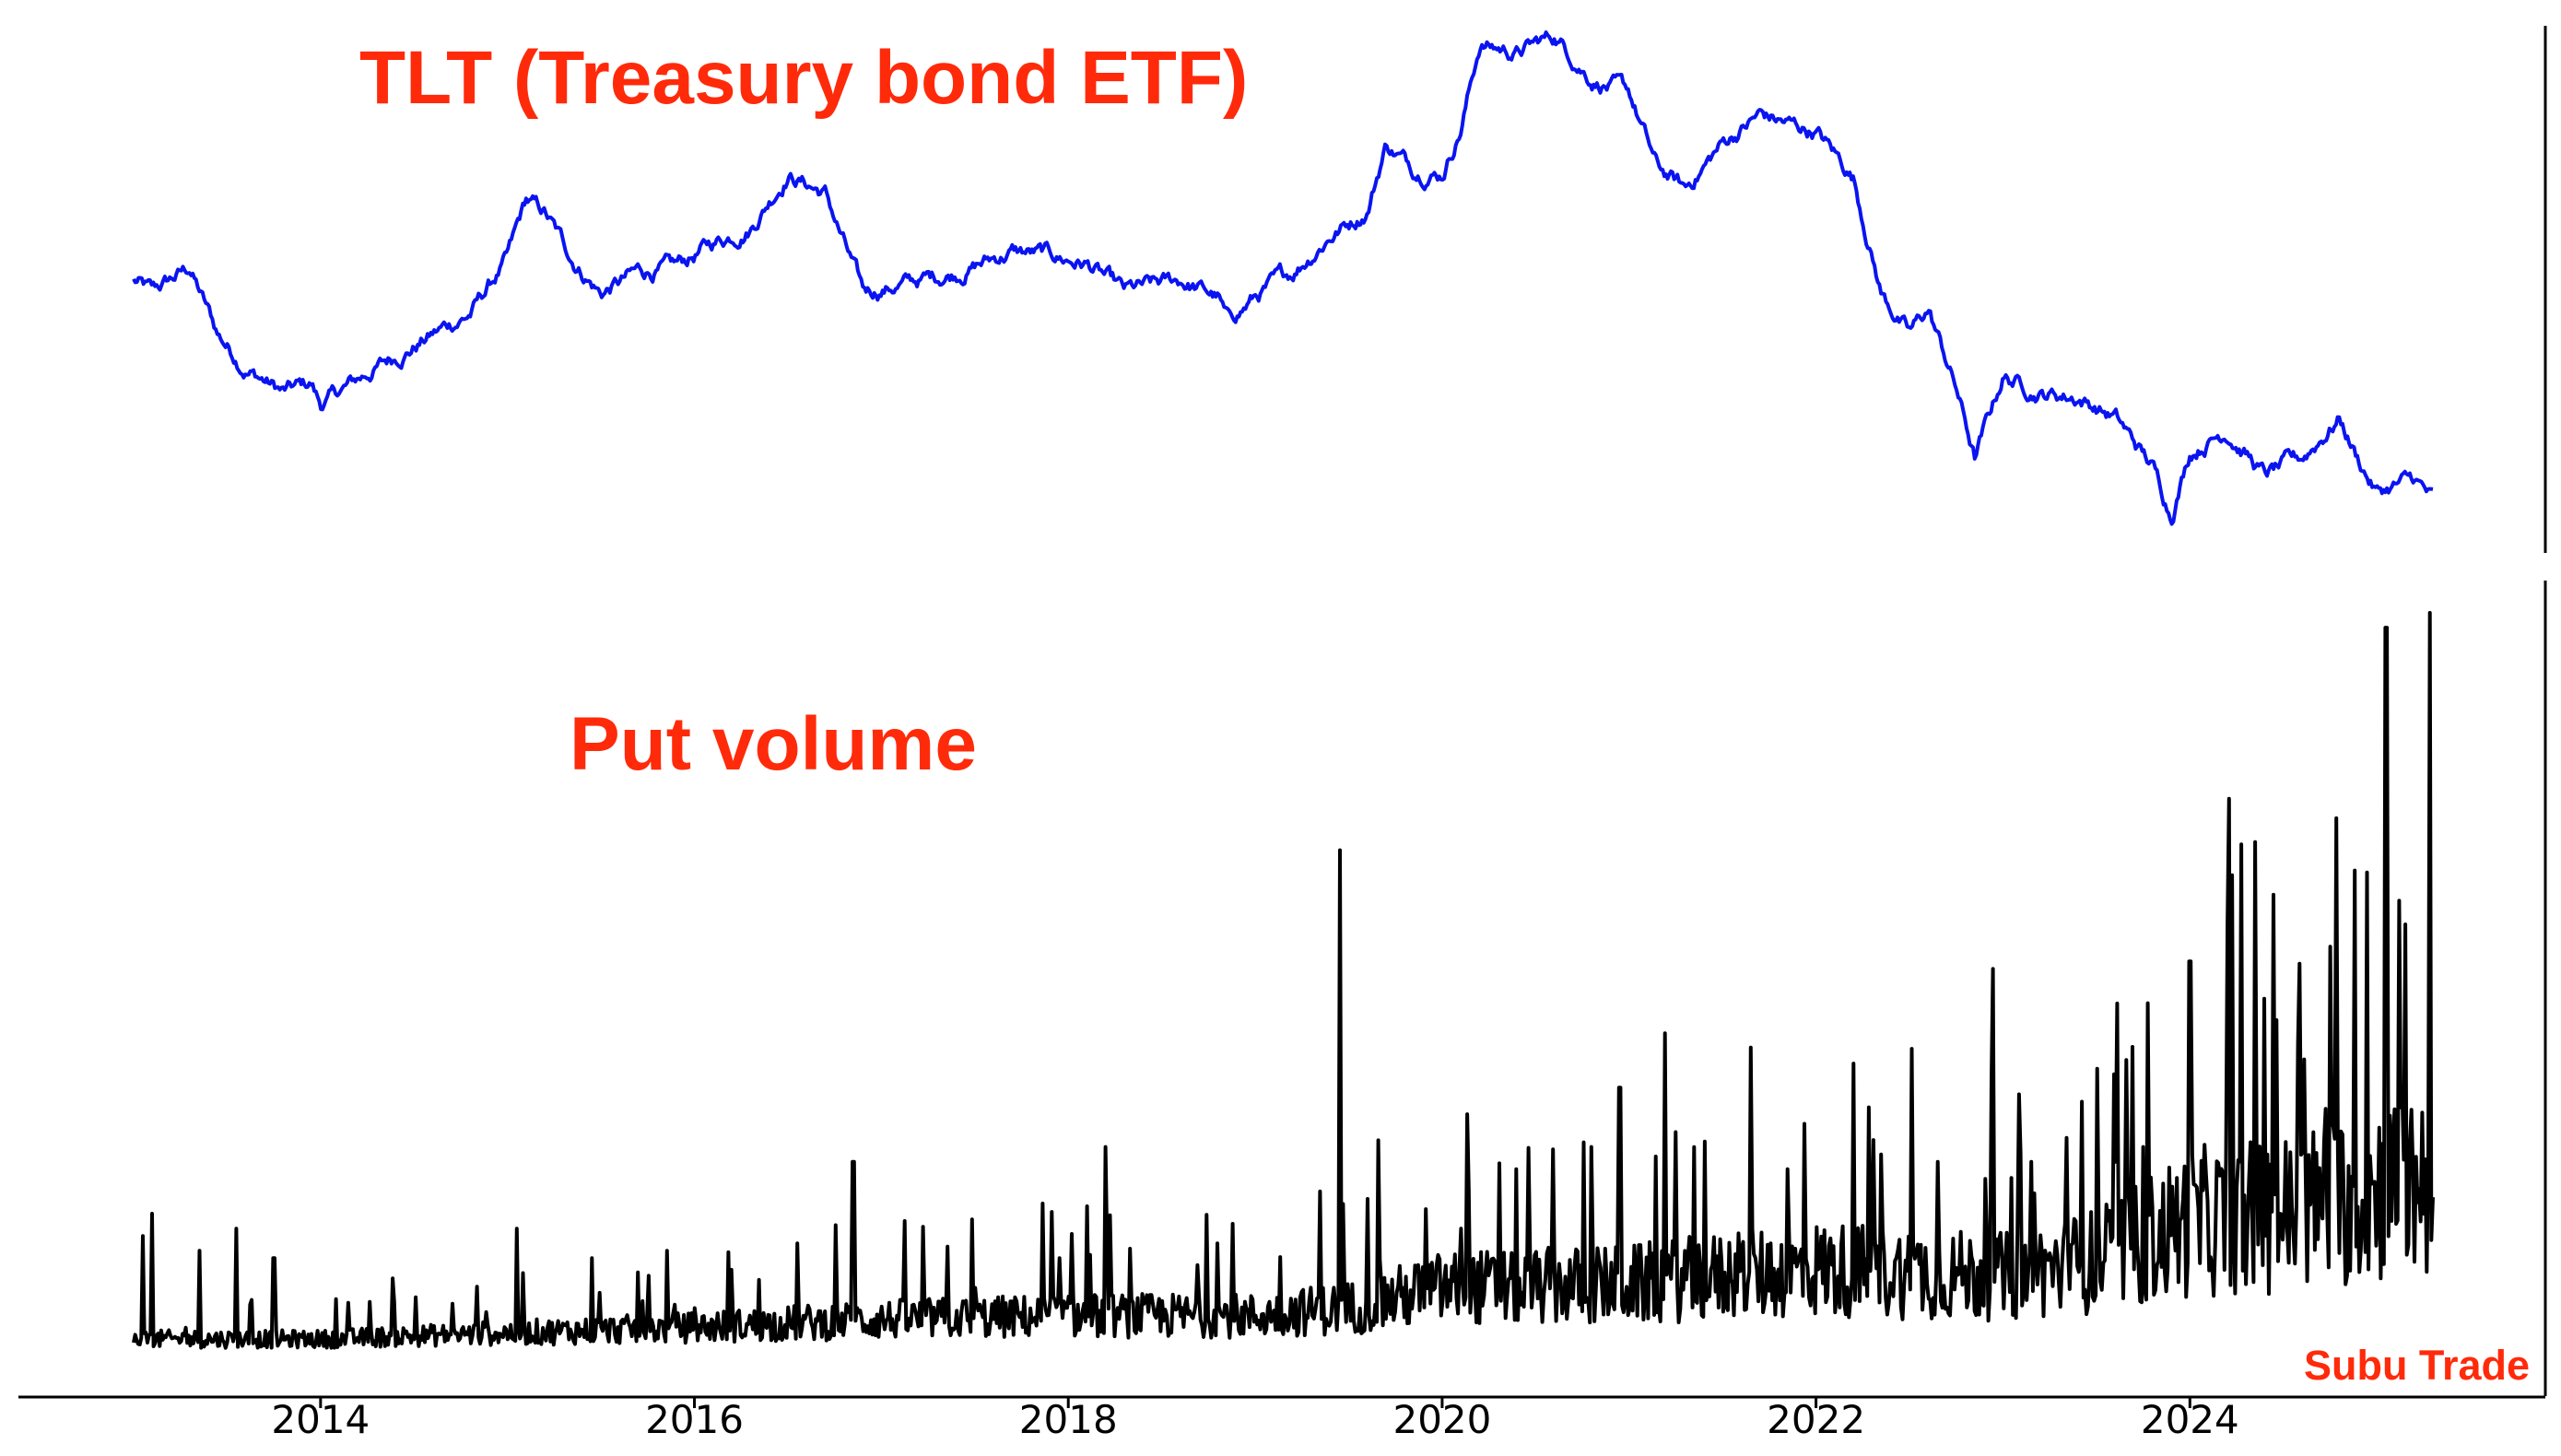 The width and height of the screenshot is (2561, 1456). Describe the element at coordinates (773, 744) in the screenshot. I see `put-volume-title: Put volume` at that location.